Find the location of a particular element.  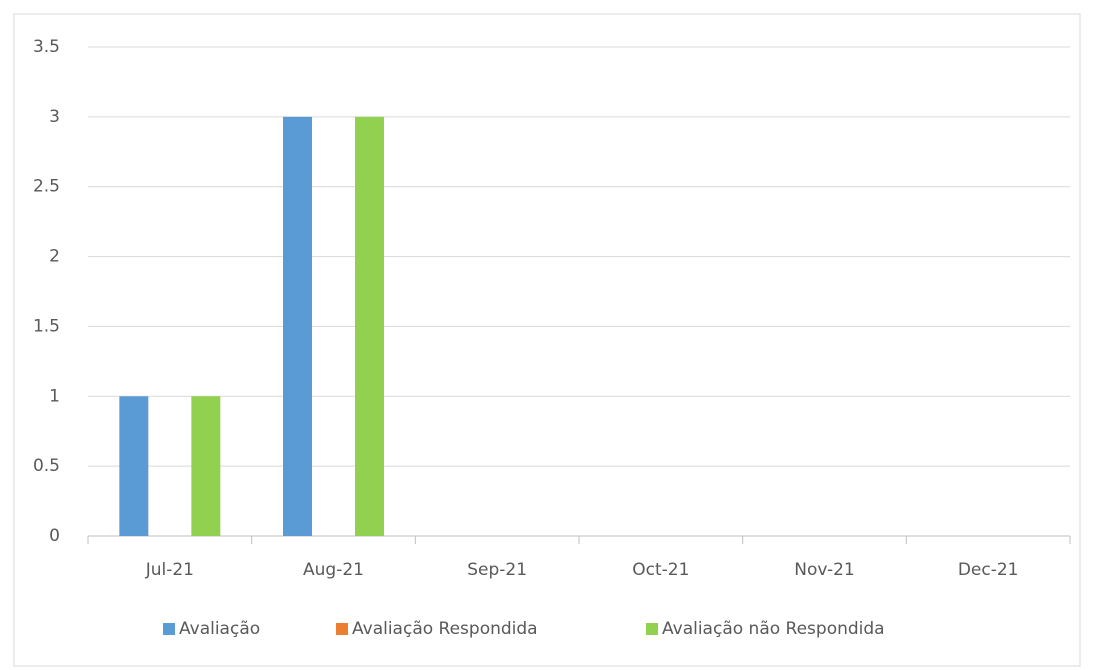

y-tick-label: 1 is located at coordinates (54, 396).